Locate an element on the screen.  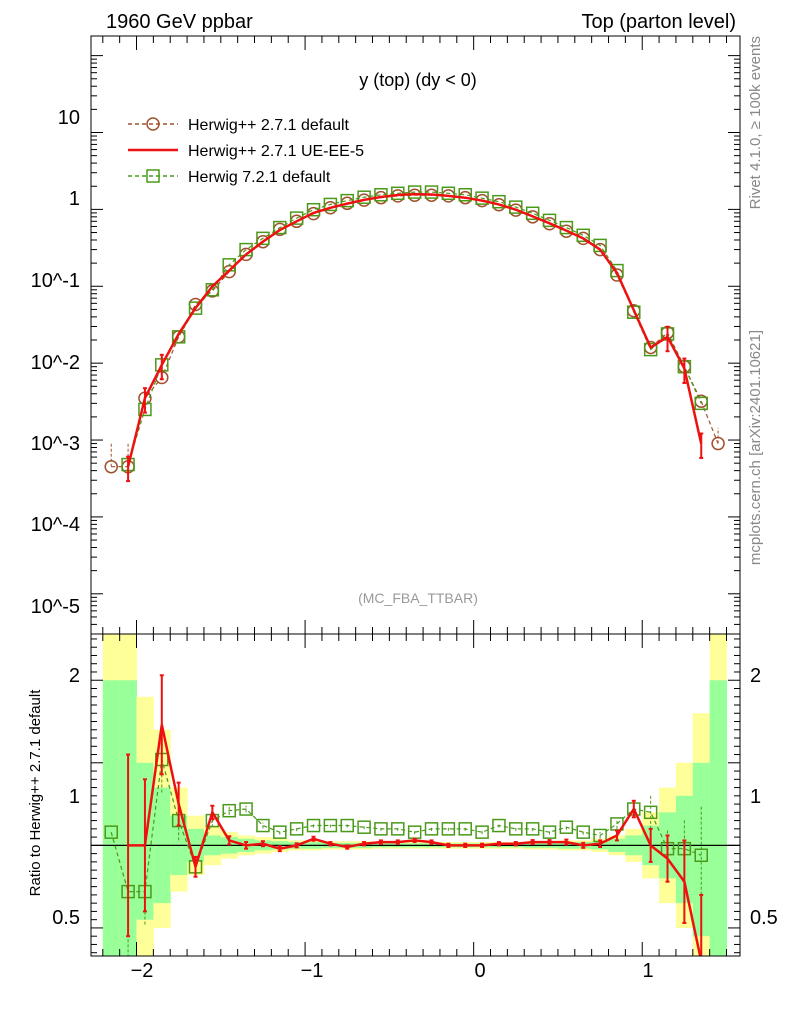
legend-entry-herwig271-ueee5: Herwig++ 2.7.1 UE-EE-5 is located at coordinates (246, 151).